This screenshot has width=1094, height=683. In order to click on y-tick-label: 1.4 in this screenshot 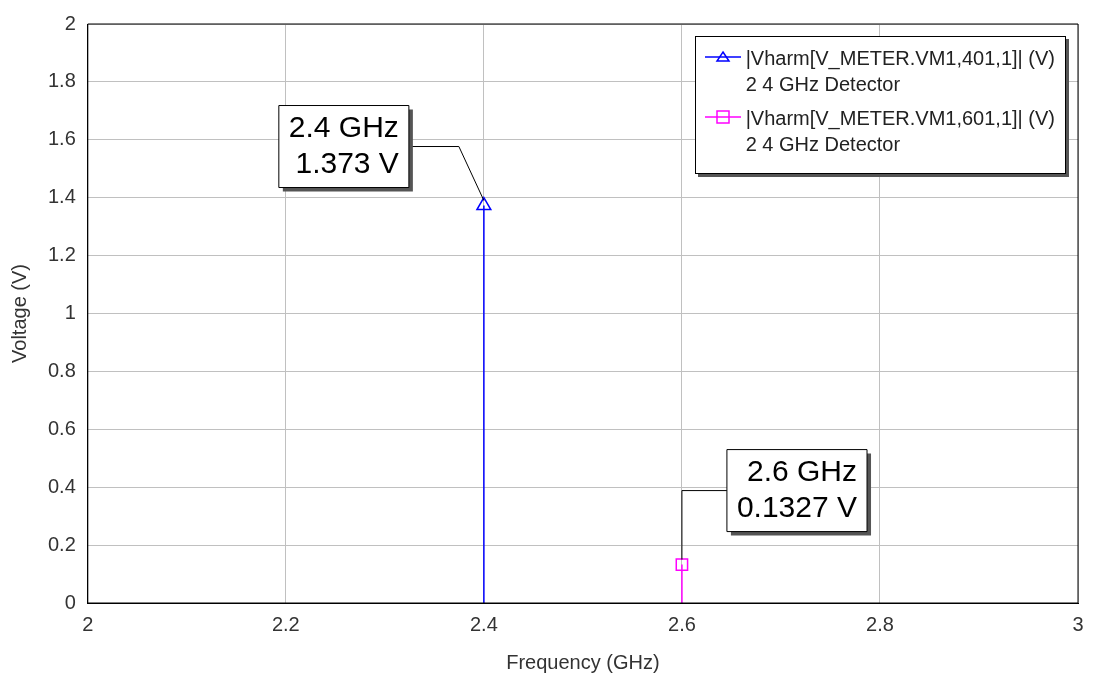, I will do `click(61, 196)`.